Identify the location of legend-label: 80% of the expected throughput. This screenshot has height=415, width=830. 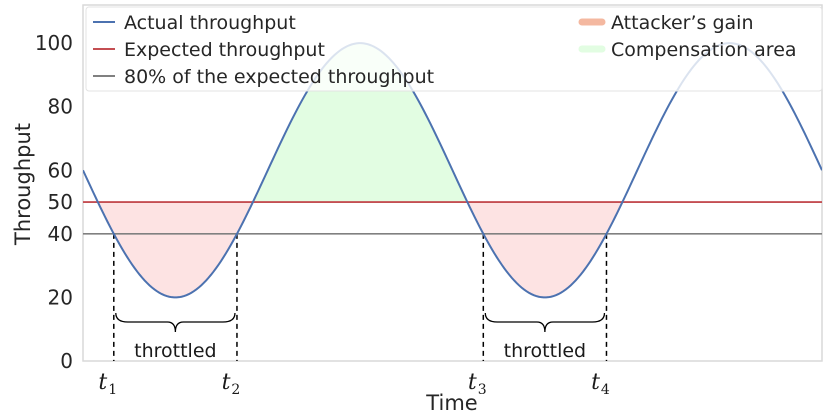
(279, 77).